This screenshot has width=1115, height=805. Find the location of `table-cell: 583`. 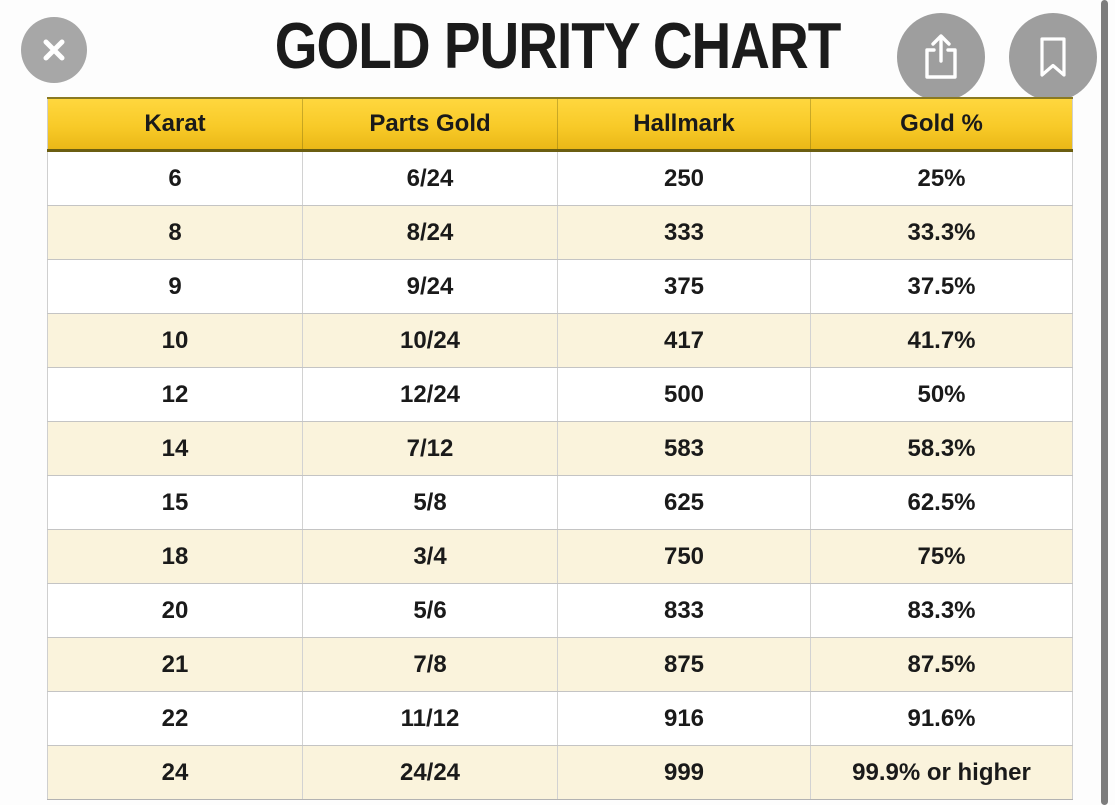

table-cell: 583 is located at coordinates (684, 448).